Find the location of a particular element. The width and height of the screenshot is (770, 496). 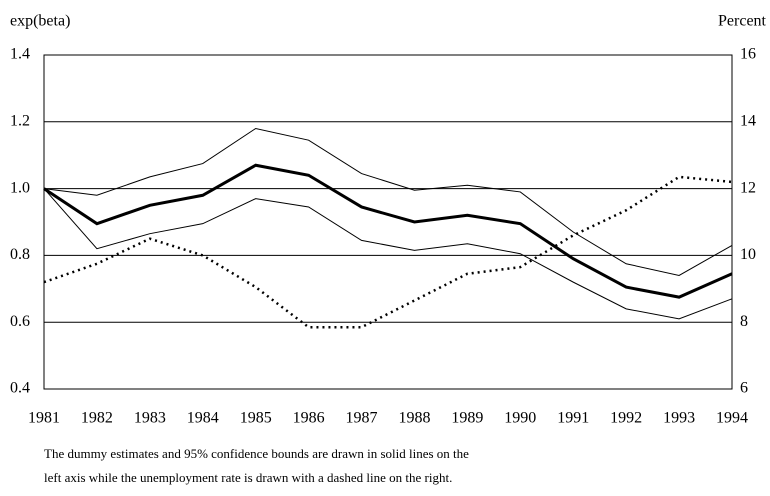

y-tick-label: 0.6 is located at coordinates (20, 321).